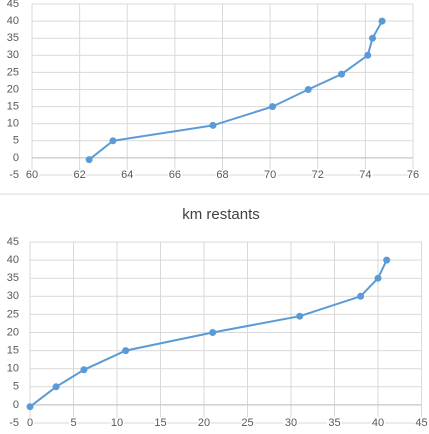 This screenshot has height=434, width=429. Describe the element at coordinates (378, 423) in the screenshot. I see `x-tick-label: 40` at that location.